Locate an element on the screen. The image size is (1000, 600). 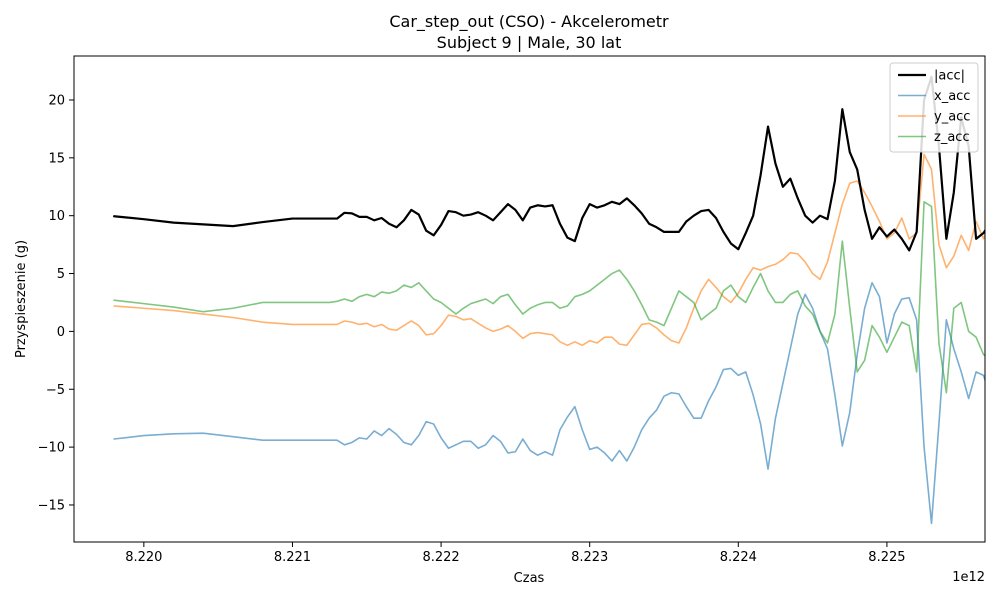
legend-box is located at coordinates (934, 107).